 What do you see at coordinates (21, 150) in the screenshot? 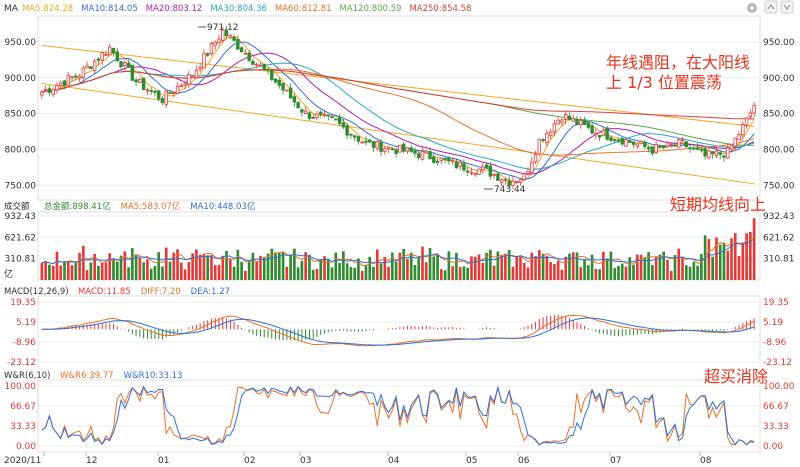
I see `axis-tick-label: 800.00` at bounding box center [21, 150].